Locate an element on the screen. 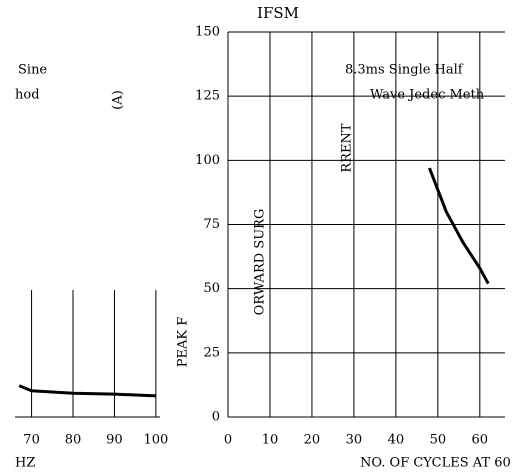 The width and height of the screenshot is (515, 473). y-tick-label: 100 is located at coordinates (207, 160).